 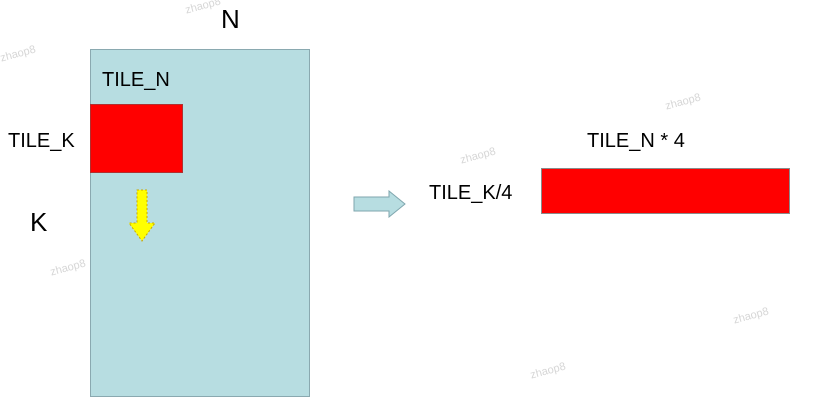 I want to click on tile-k-label: TILE_K, so click(x=41, y=141).